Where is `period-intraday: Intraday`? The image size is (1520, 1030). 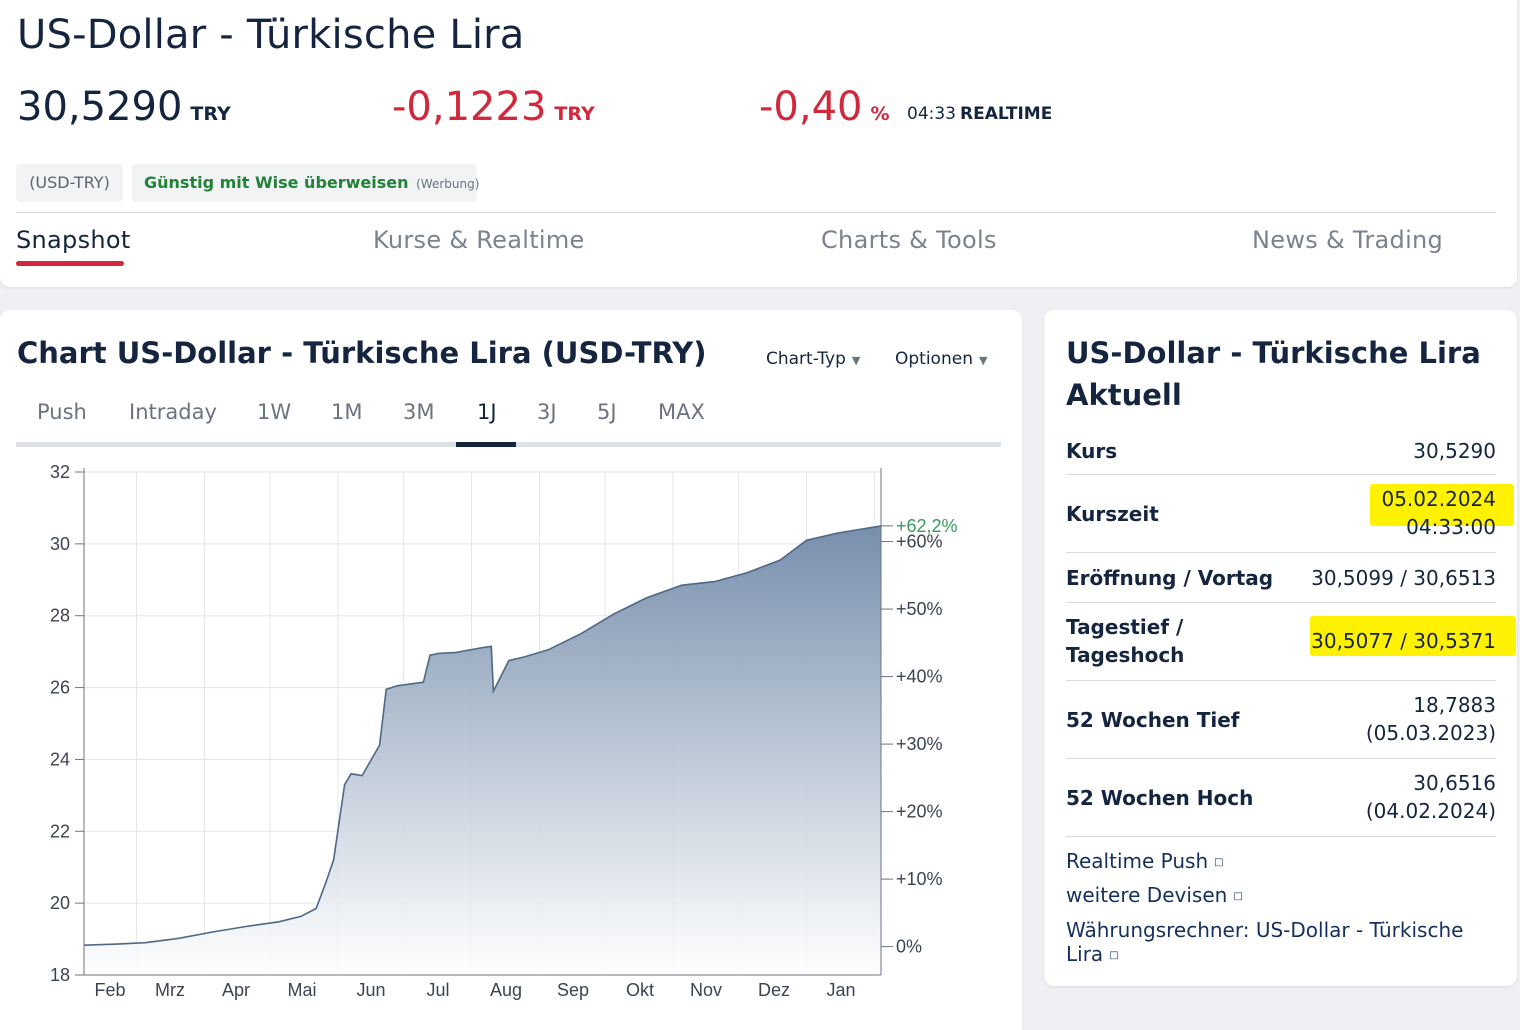 period-intraday: Intraday is located at coordinates (173, 412).